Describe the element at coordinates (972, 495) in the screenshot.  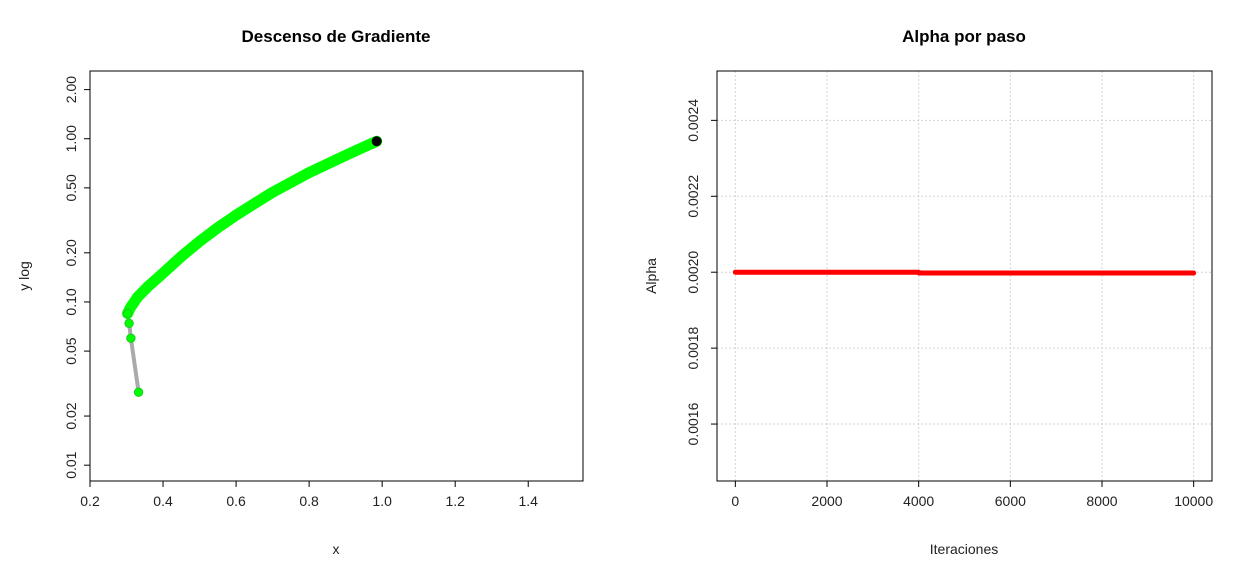
I see `chart2-x-axis: 0 2000 4000 6000 8000 10000` at that location.